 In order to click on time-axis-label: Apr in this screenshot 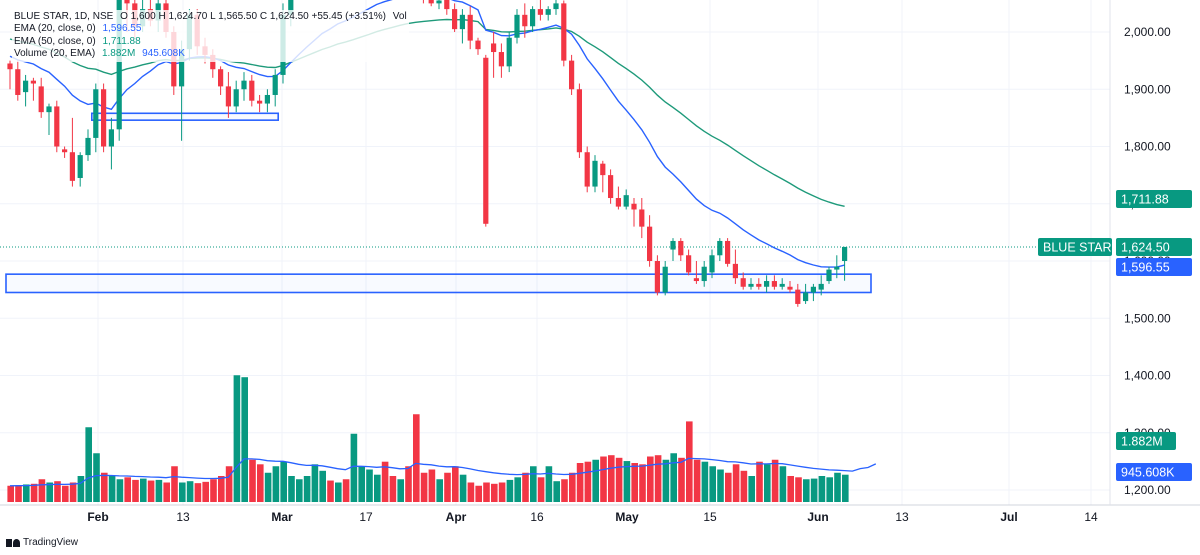, I will do `click(456, 517)`.